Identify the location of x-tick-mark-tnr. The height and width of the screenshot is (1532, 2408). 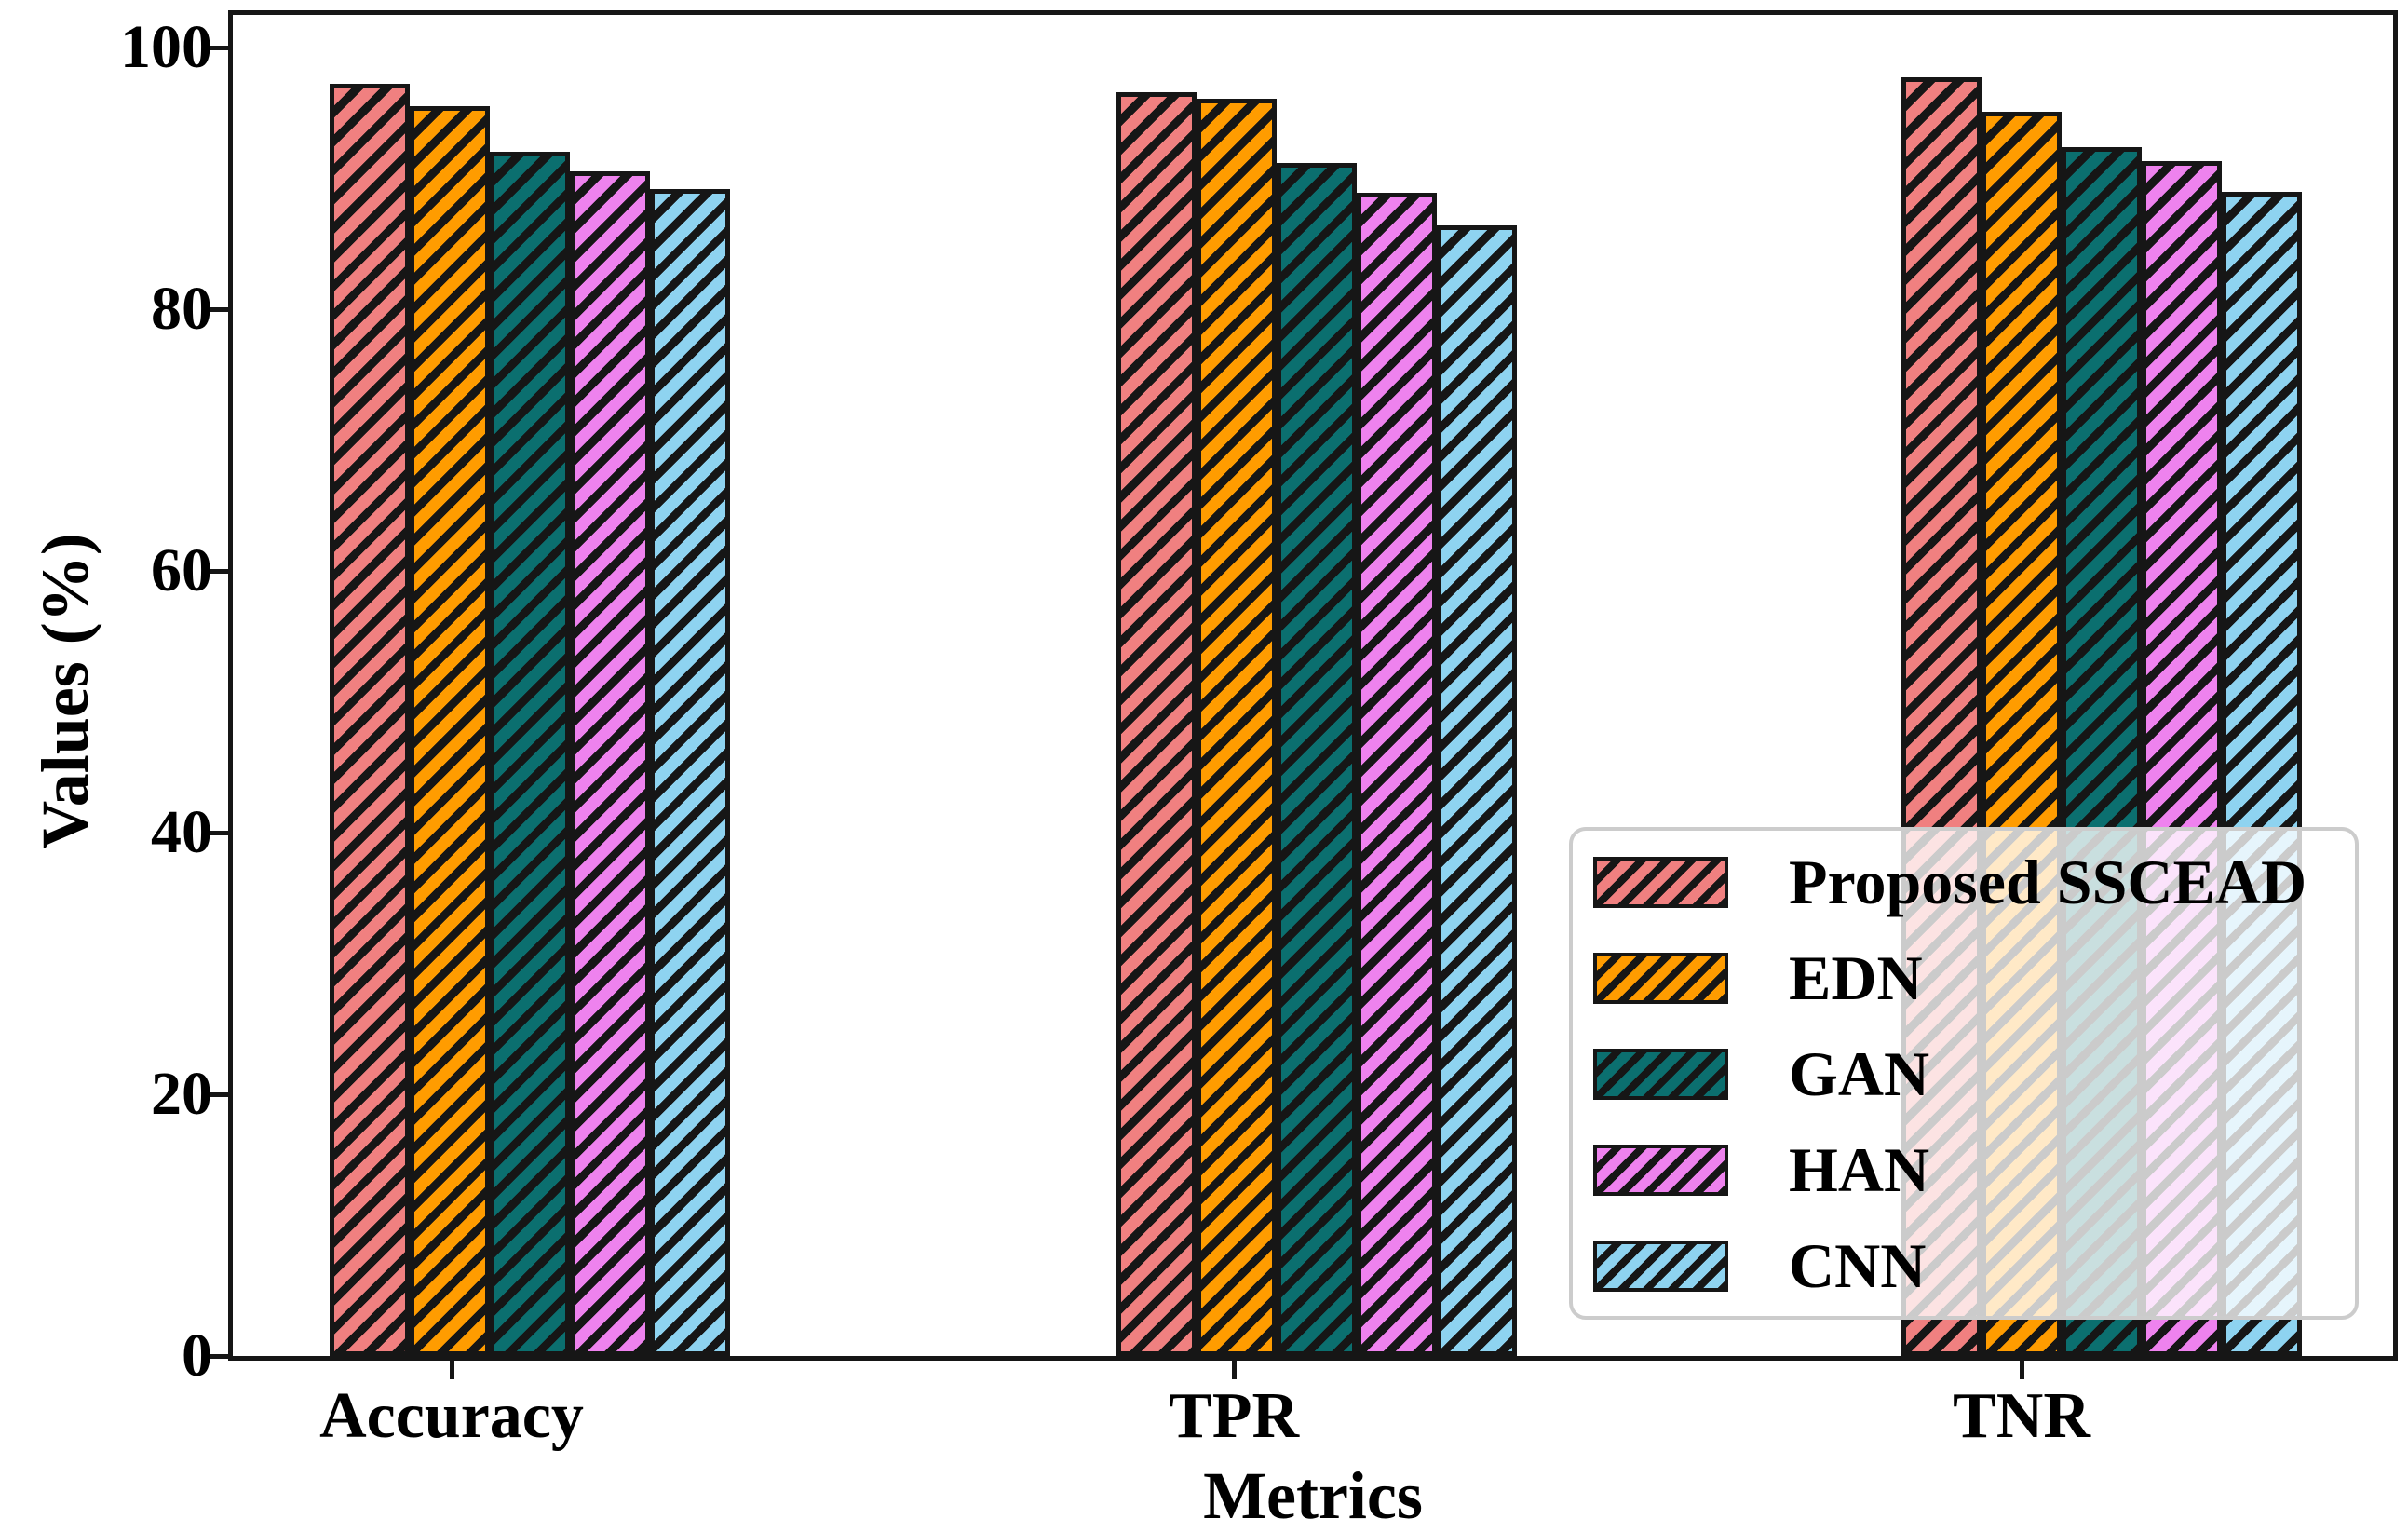
(2022, 1370).